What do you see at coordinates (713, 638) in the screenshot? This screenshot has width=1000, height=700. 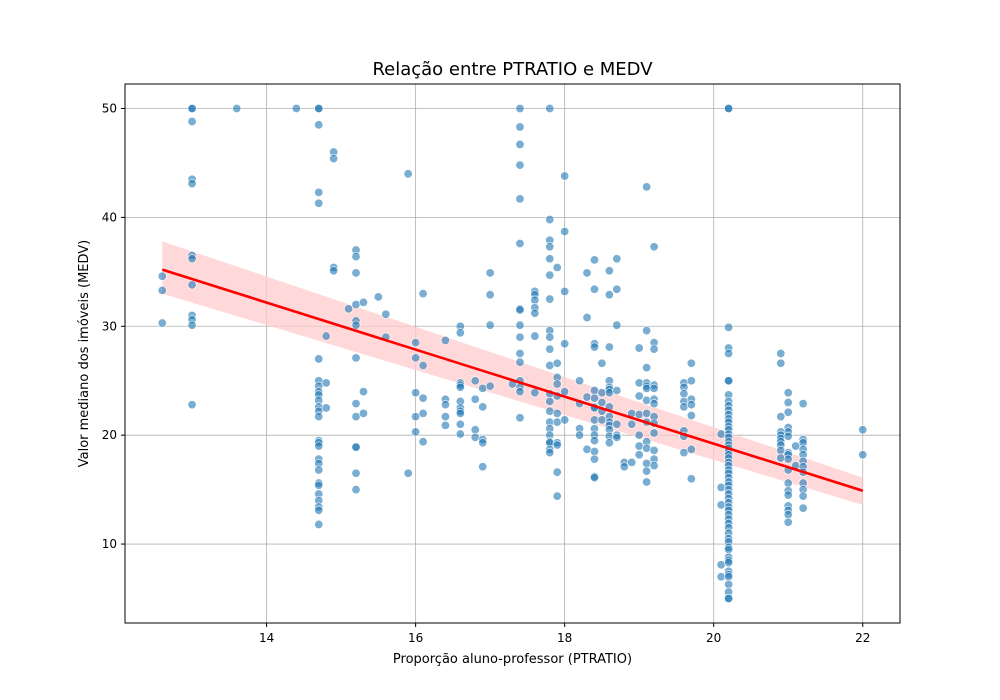 I see `x-tick-label: 20` at bounding box center [713, 638].